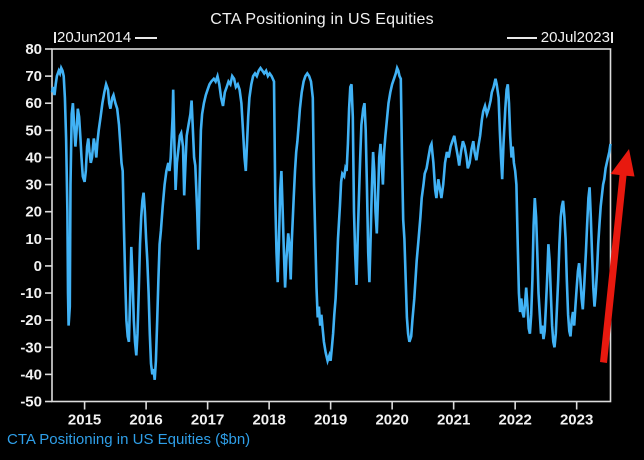 This screenshot has width=644, height=460. I want to click on x-tick-label: 2016, so click(145, 420).